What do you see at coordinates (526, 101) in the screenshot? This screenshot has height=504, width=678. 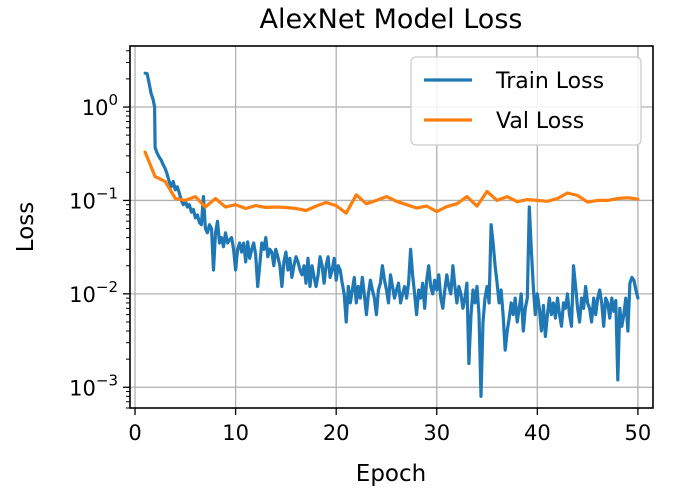 I see `legend: Train Loss Val Loss` at bounding box center [526, 101].